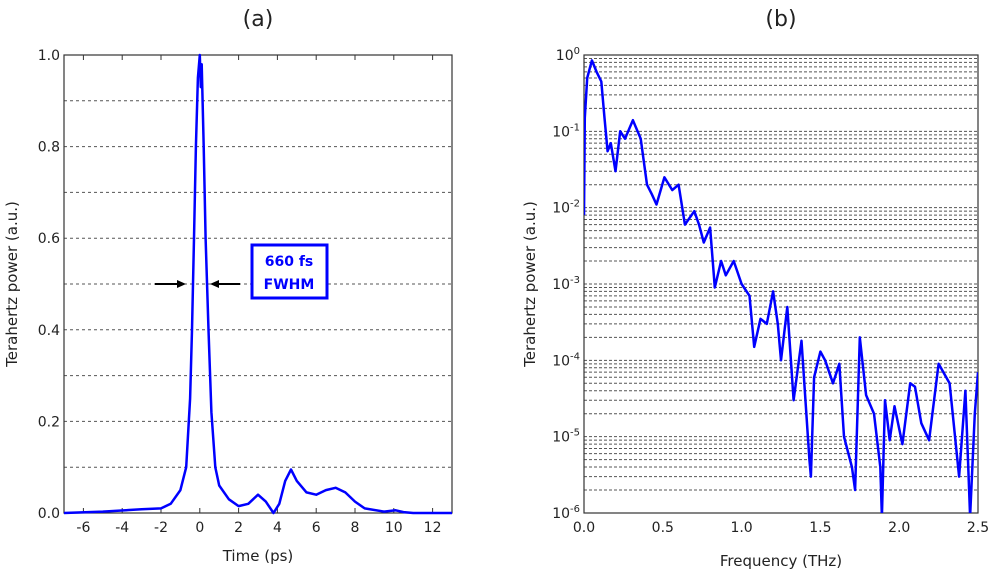 Image resolution: width=991 pixels, height=576 pixels. Describe the element at coordinates (316, 528) in the screenshot. I see `x-tick-label: 6` at that location.